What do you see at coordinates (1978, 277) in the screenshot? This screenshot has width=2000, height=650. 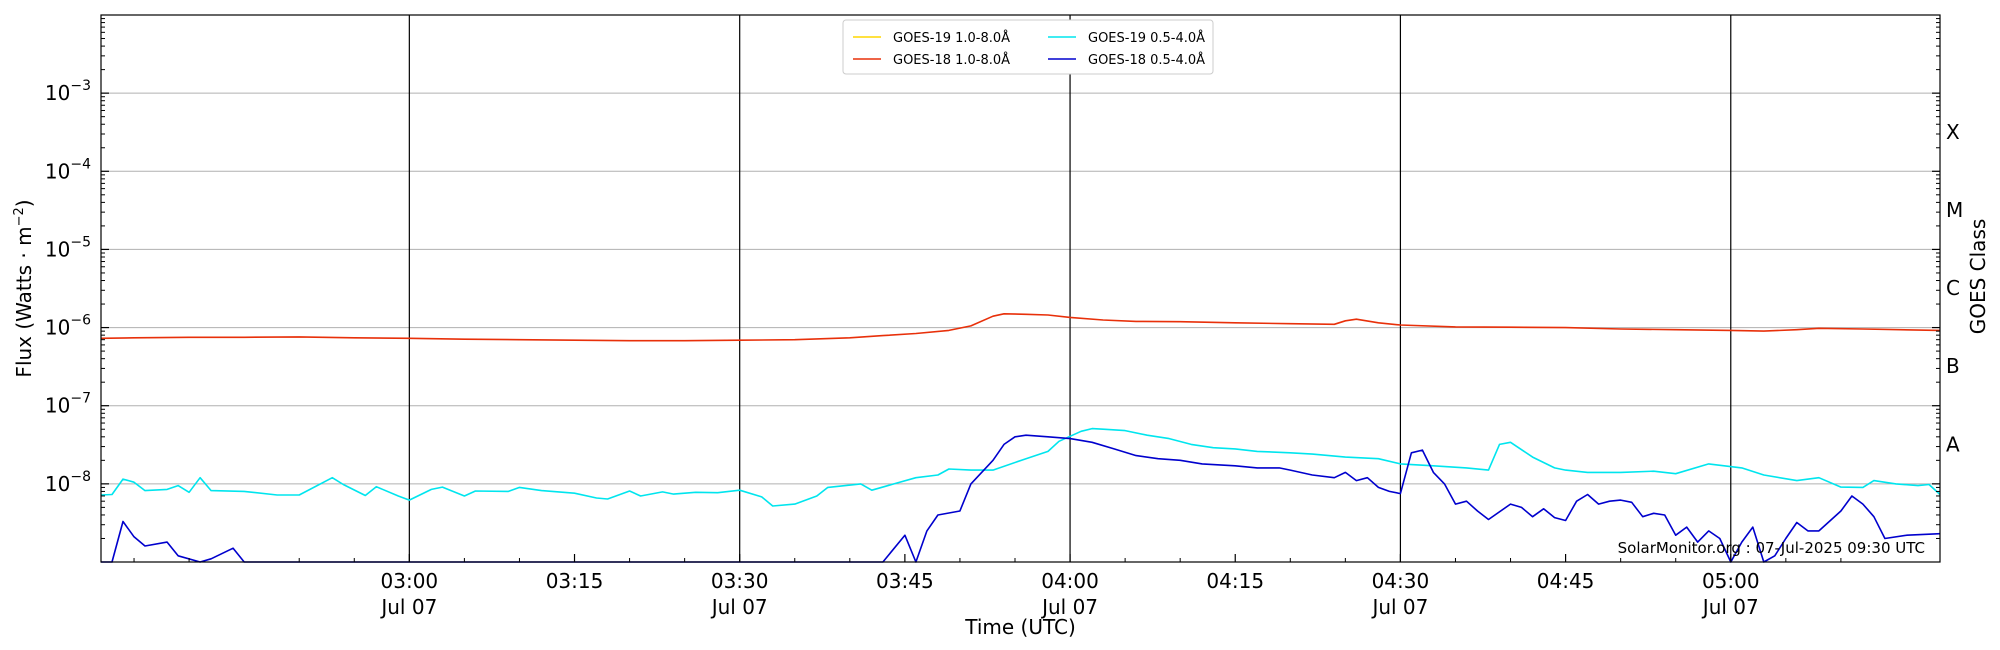 I see `goes-class-axis-title: GOES Class` at bounding box center [1978, 277].